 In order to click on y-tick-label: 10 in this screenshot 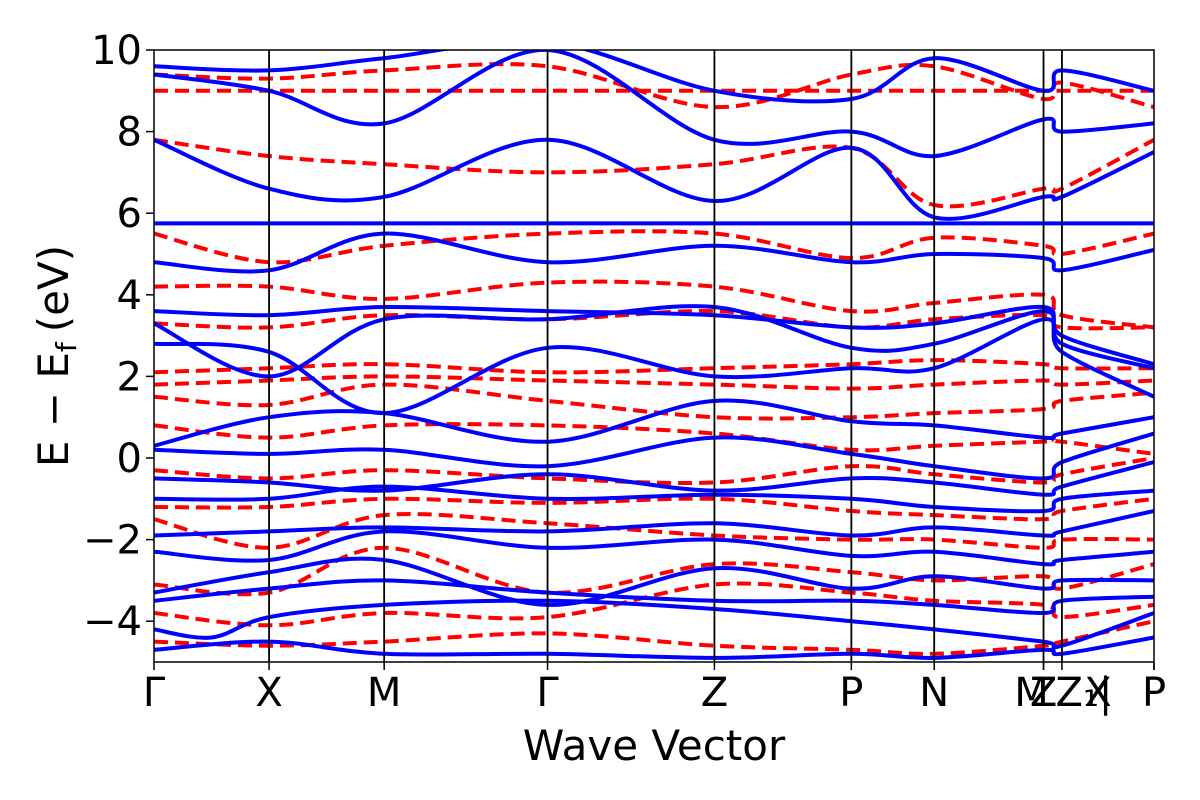, I will do `click(116, 51)`.